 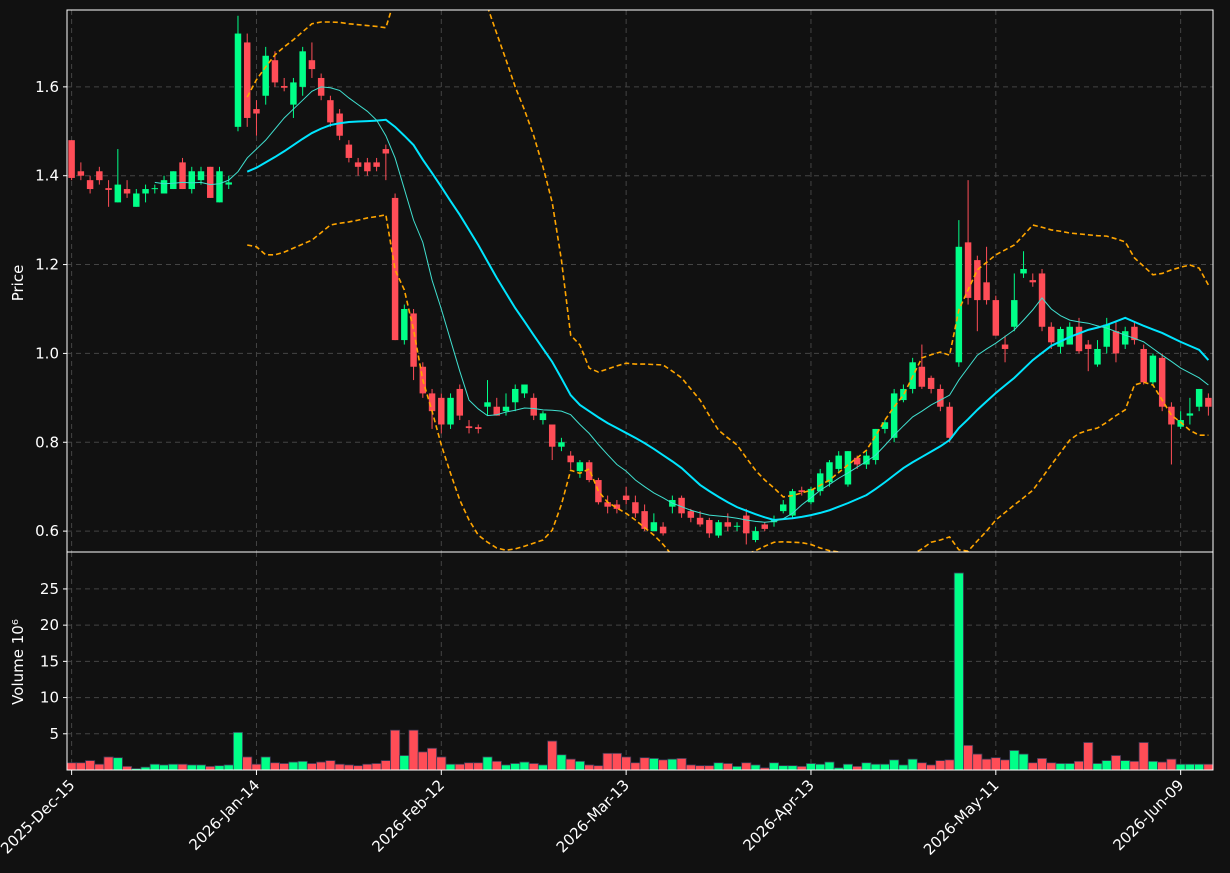 I want to click on y-tick-label: 1.6, so click(x=47, y=87).